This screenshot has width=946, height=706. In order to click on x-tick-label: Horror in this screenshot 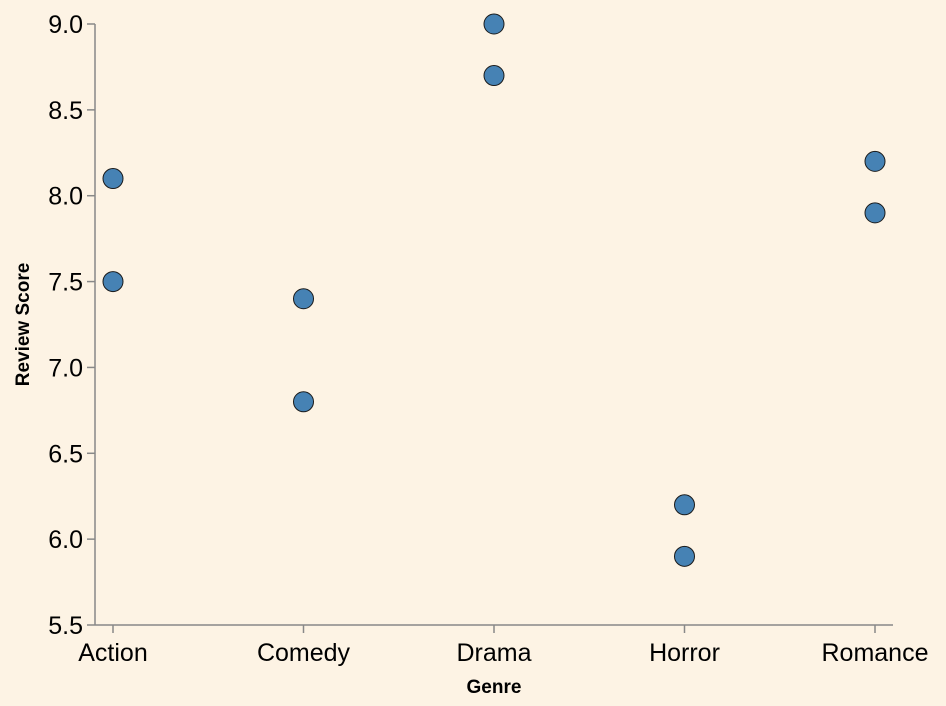, I will do `click(684, 653)`.